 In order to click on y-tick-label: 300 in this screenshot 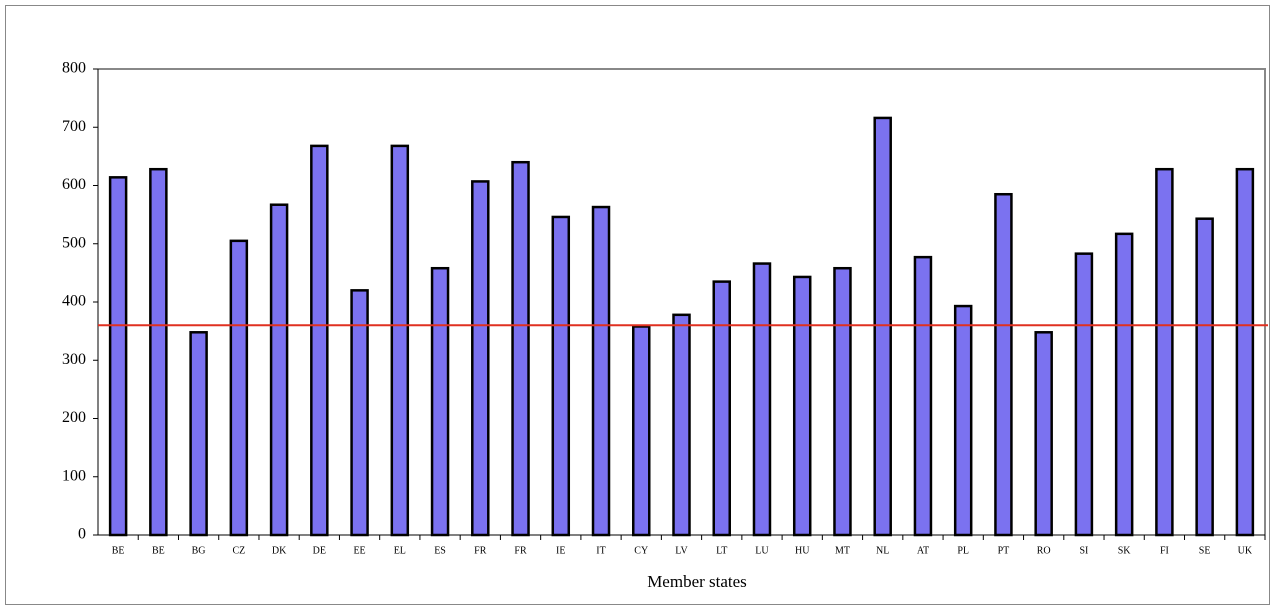, I will do `click(74, 359)`.